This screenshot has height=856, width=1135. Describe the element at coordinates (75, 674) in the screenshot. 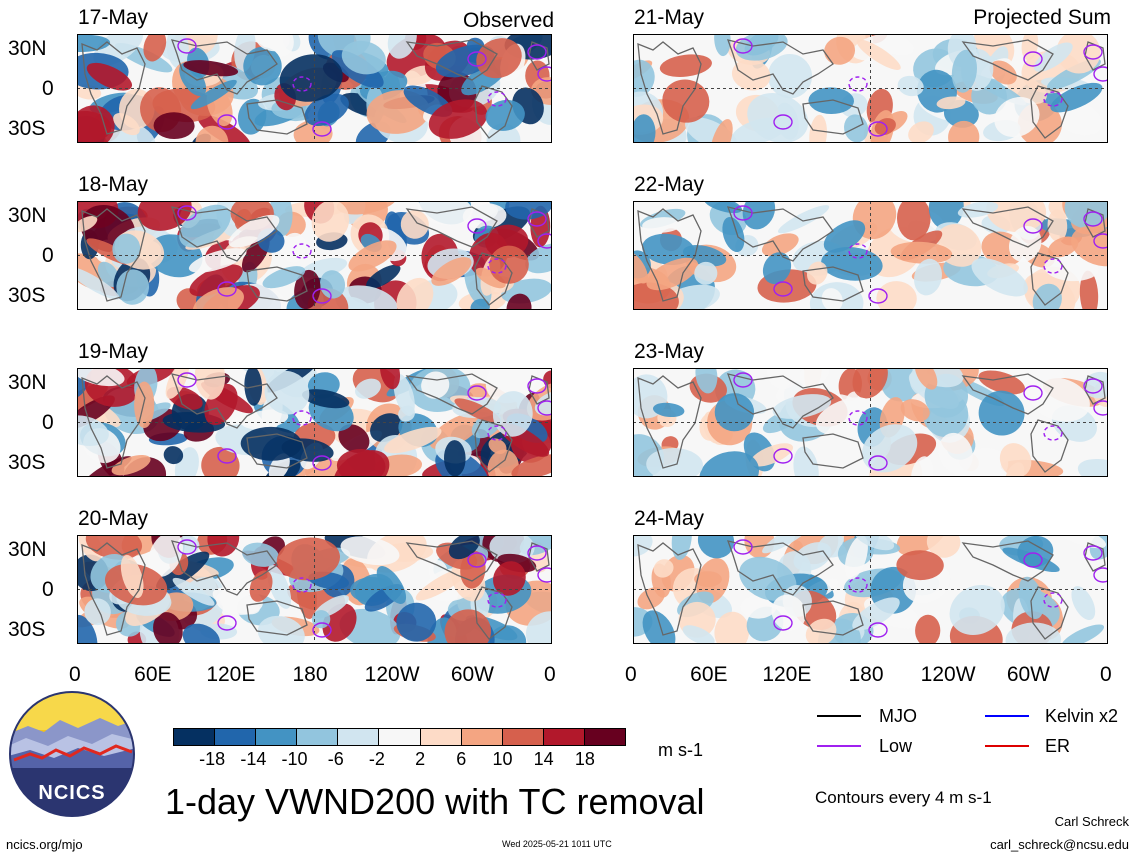

I see `longitude-label: 0` at that location.